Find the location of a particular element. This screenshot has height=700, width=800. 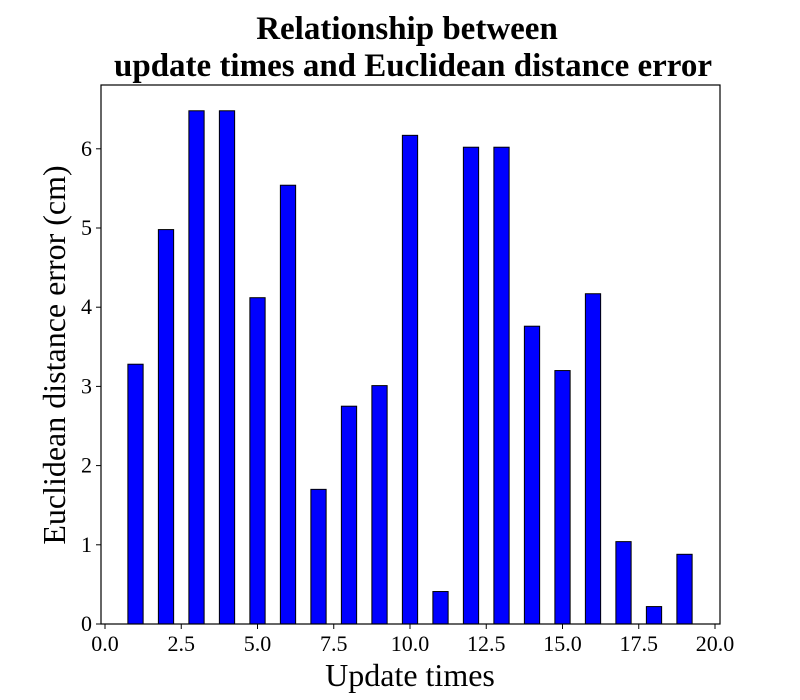

y-axis-ticks: 0 1 2 3 4 5 6 is located at coordinates (91, 386).